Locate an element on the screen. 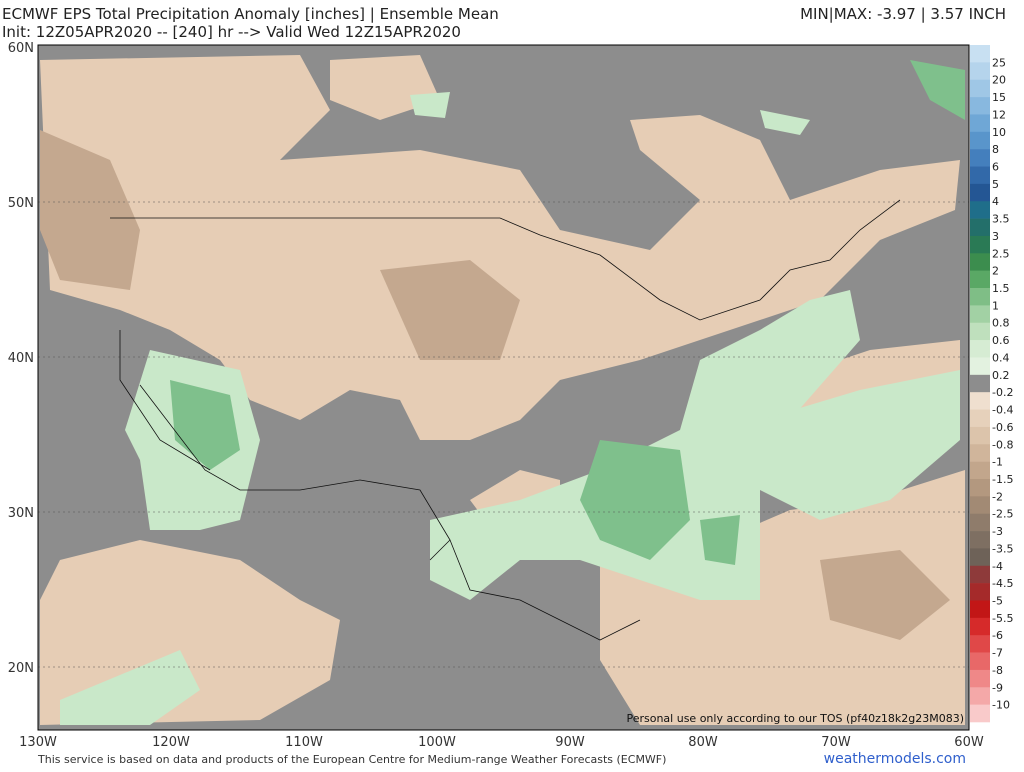 The width and height of the screenshot is (1024, 772). colorbar-label: -9 is located at coordinates (997, 687).